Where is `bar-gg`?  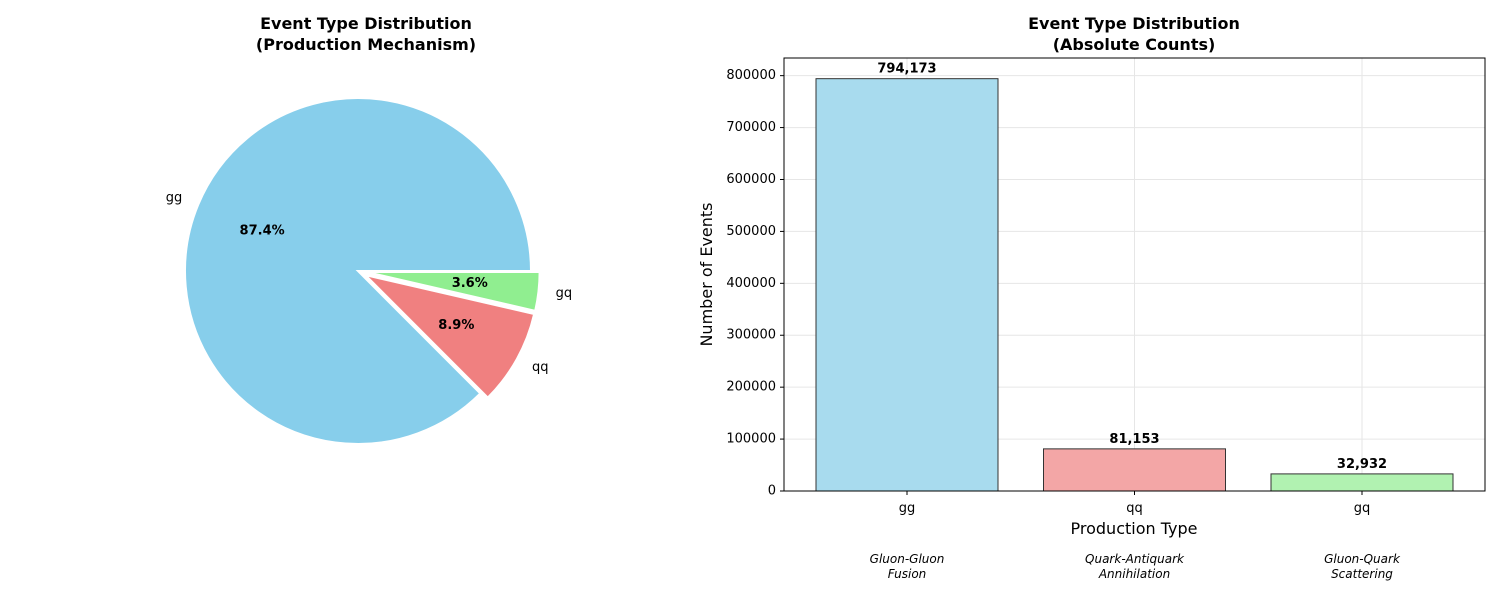
bar-gg is located at coordinates (907, 285).